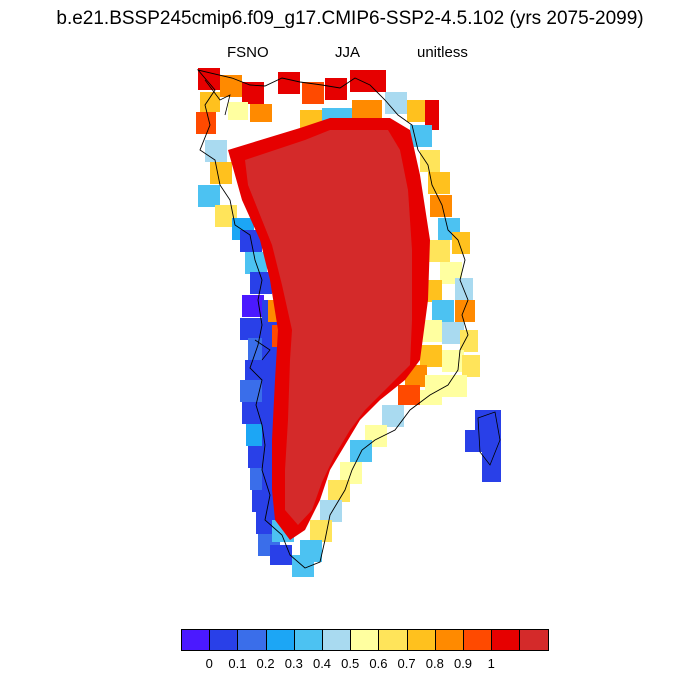 This screenshot has width=700, height=700. Describe the element at coordinates (378, 663) in the screenshot. I see `colorbar-tick-label: 0.6` at that location.